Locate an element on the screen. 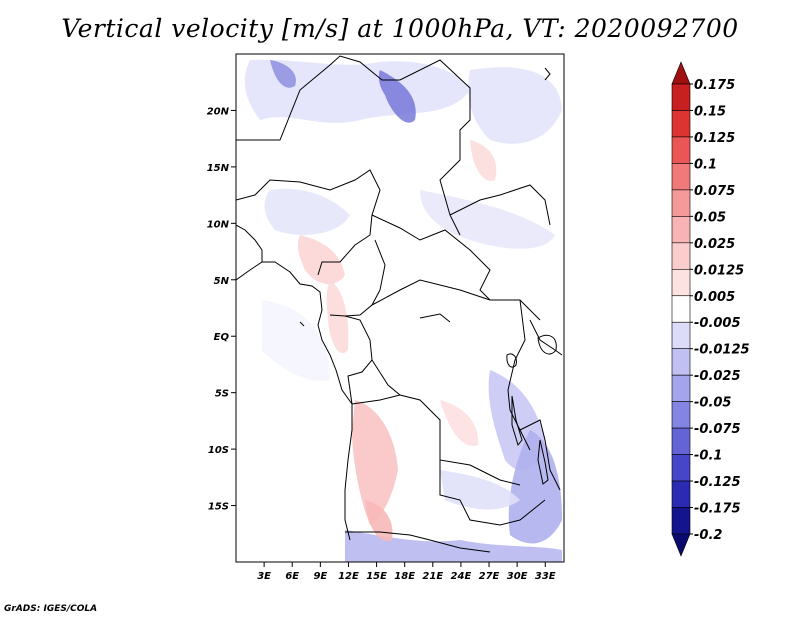  island-bioko is located at coordinates (302, 324).